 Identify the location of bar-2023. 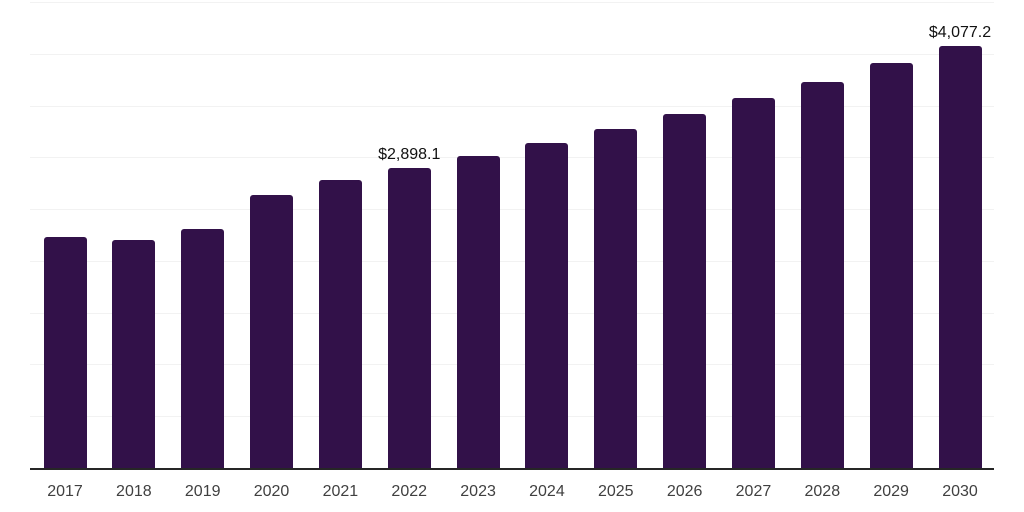
(478, 311).